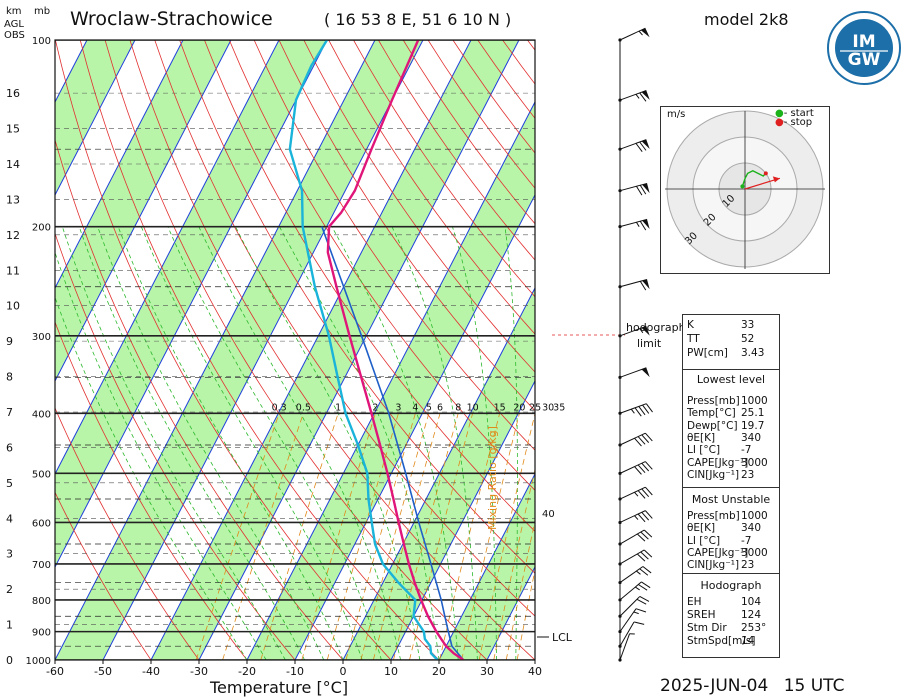 The height and width of the screenshot is (700, 910). I want to click on x-tick-label: -50, so click(103, 671).